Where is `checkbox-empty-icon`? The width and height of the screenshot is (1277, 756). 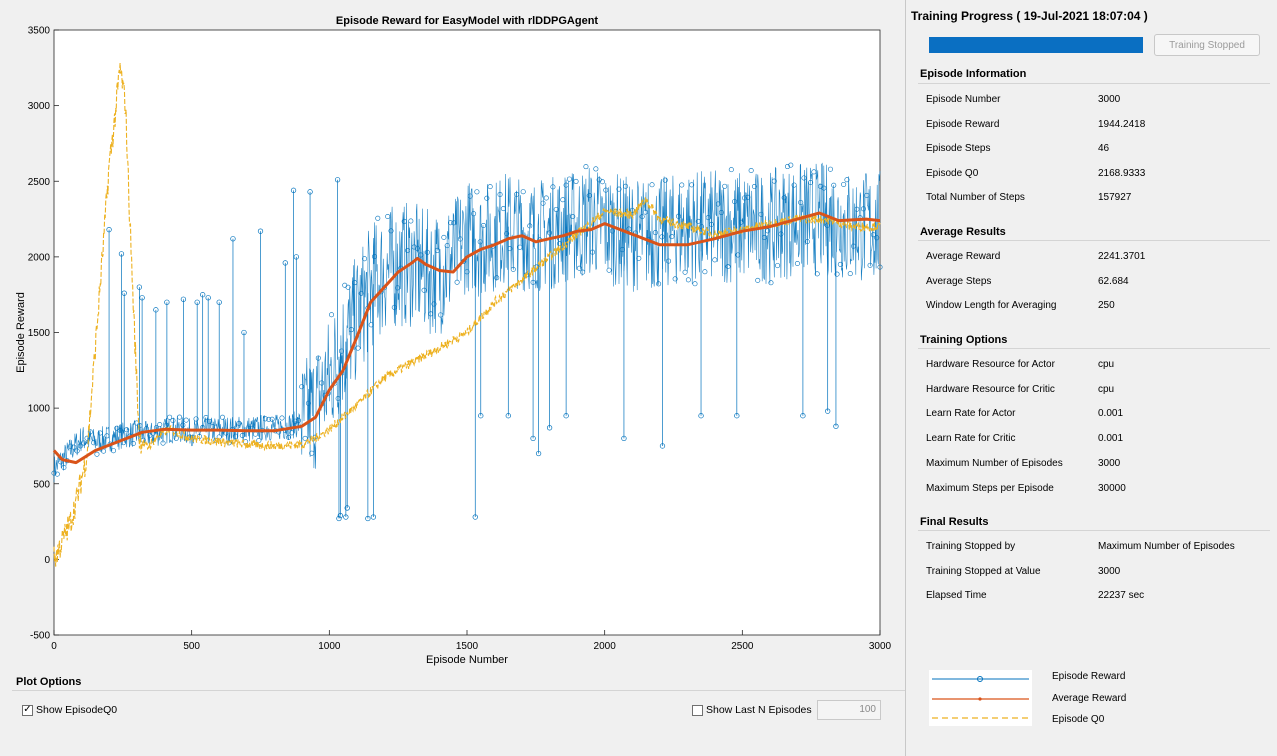
checkbox-empty-icon is located at coordinates (697, 710).